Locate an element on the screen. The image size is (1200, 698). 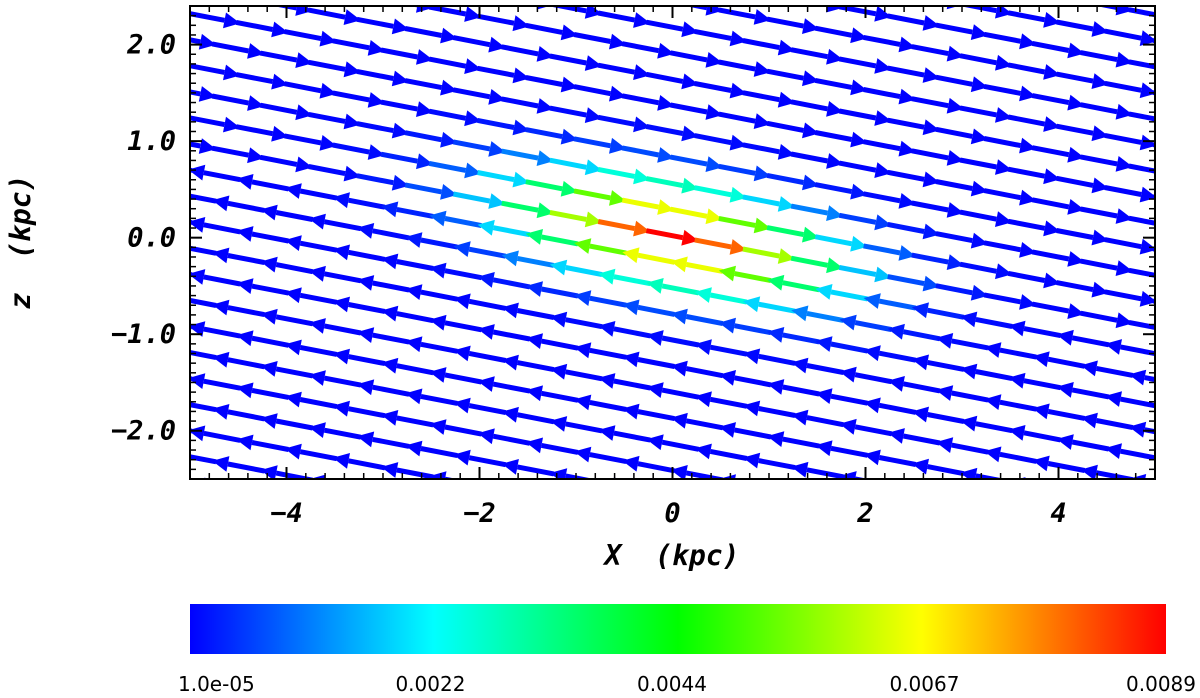
colorbar-tick-label: 1.0e-05 is located at coordinates (216, 684).